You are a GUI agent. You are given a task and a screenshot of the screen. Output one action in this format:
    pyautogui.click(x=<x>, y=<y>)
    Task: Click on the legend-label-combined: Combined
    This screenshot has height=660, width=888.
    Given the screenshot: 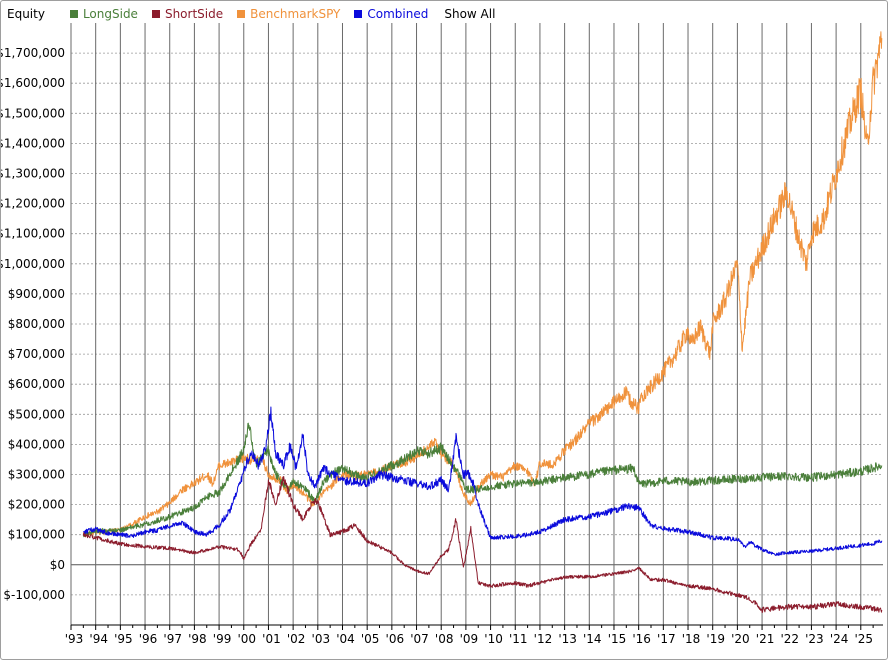 What is the action you would take?
    pyautogui.click(x=398, y=14)
    